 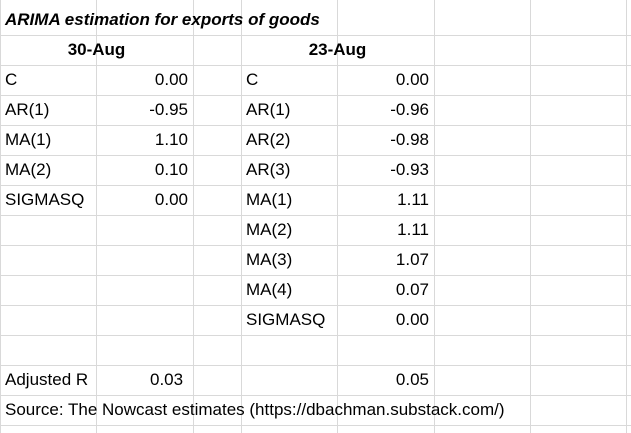 I want to click on right-row-label: AR(1), so click(x=268, y=109).